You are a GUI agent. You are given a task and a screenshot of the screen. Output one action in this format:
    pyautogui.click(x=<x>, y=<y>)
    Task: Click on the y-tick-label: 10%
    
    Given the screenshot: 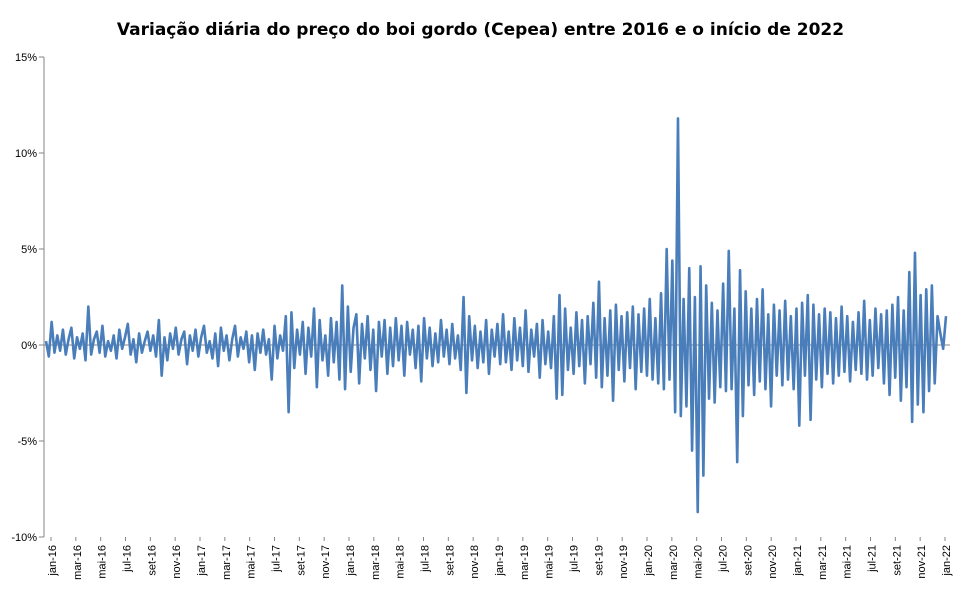 What is the action you would take?
    pyautogui.click(x=26, y=154)
    